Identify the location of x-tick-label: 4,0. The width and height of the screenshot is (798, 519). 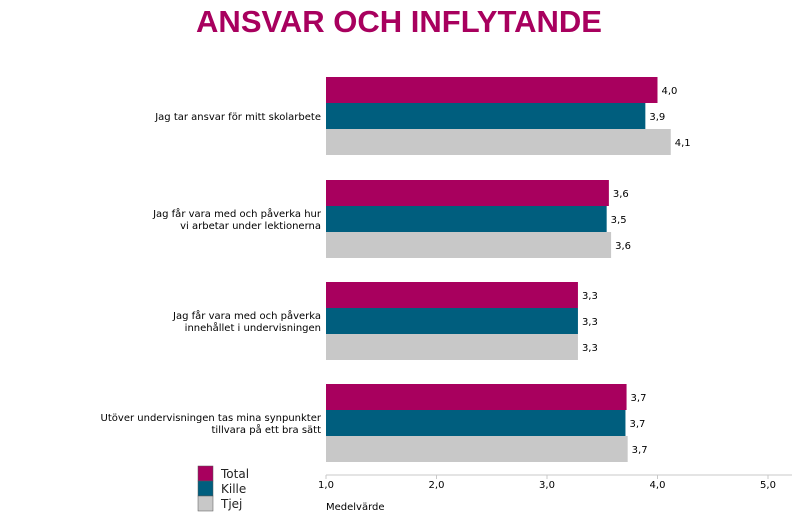
(658, 485).